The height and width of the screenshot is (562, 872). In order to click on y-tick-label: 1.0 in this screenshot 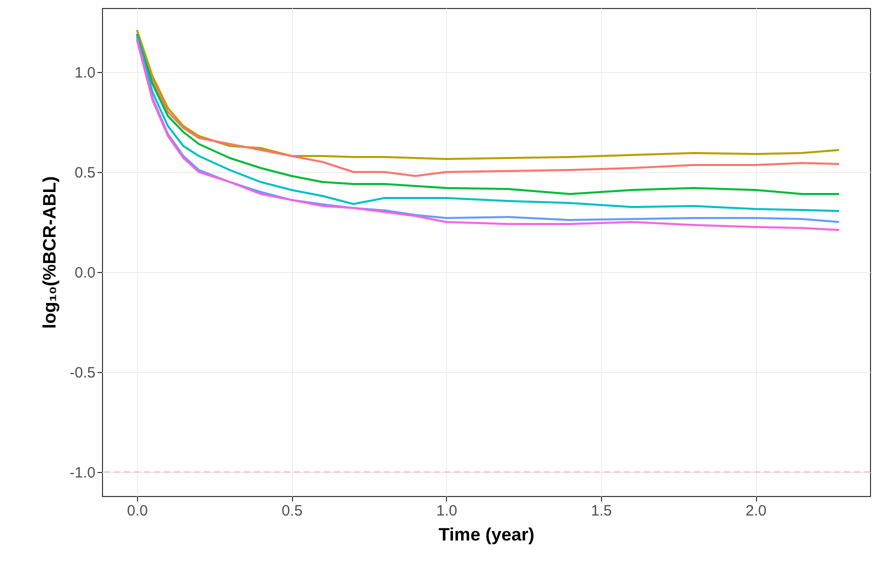, I will do `click(85, 73)`.